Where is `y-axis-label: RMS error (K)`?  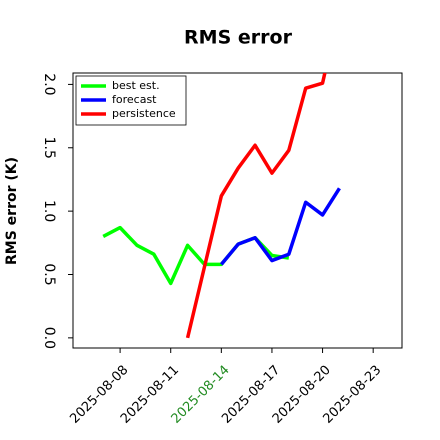
y-axis-label: RMS error (K) is located at coordinates (12, 211).